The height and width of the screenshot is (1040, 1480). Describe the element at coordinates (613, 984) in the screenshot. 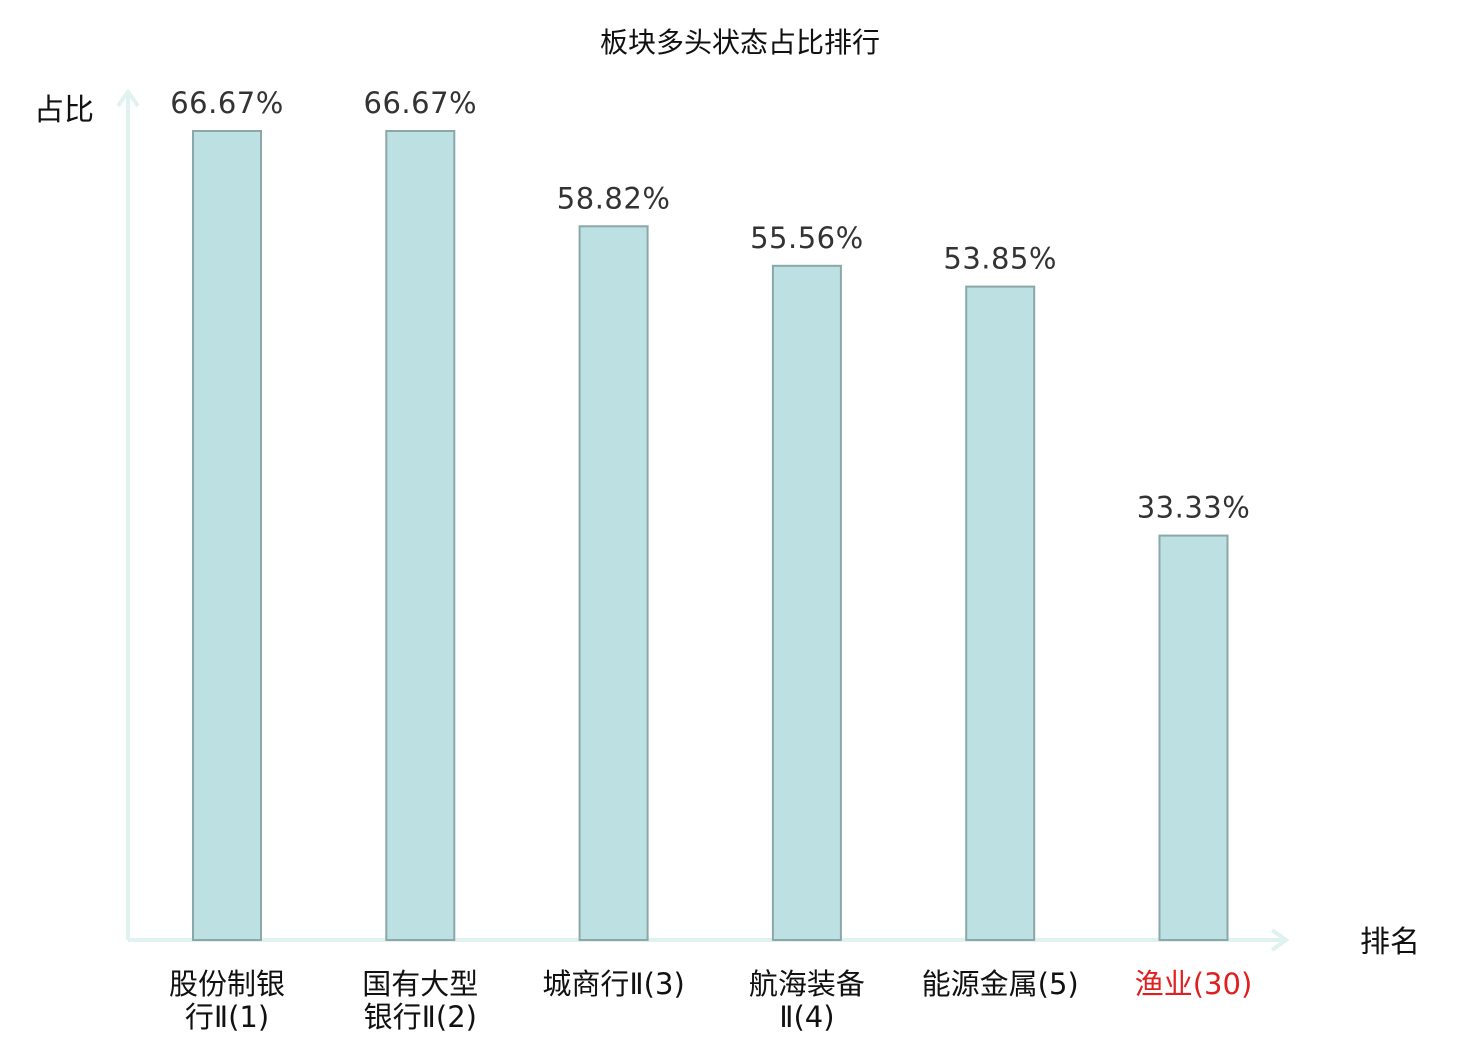

I see `category-label: 城商行Ⅱ(3)` at that location.